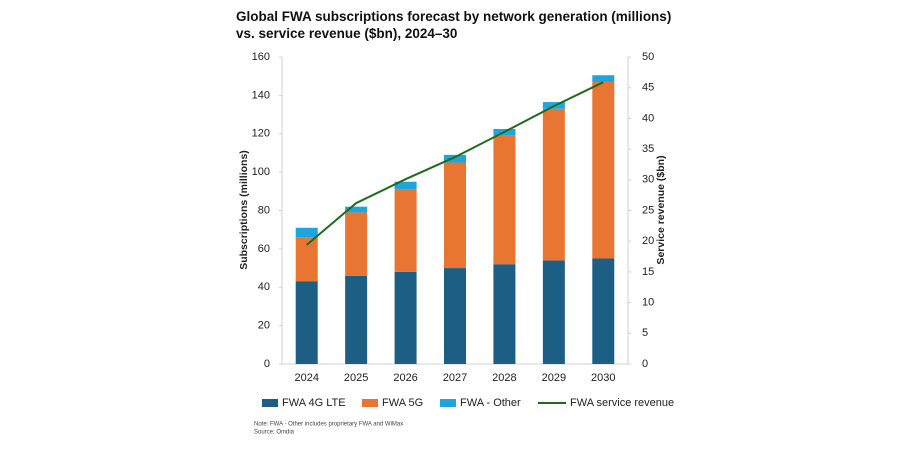 This screenshot has height=450, width=900. What do you see at coordinates (261, 57) in the screenshot?
I see `y-tick-label: 160` at bounding box center [261, 57].